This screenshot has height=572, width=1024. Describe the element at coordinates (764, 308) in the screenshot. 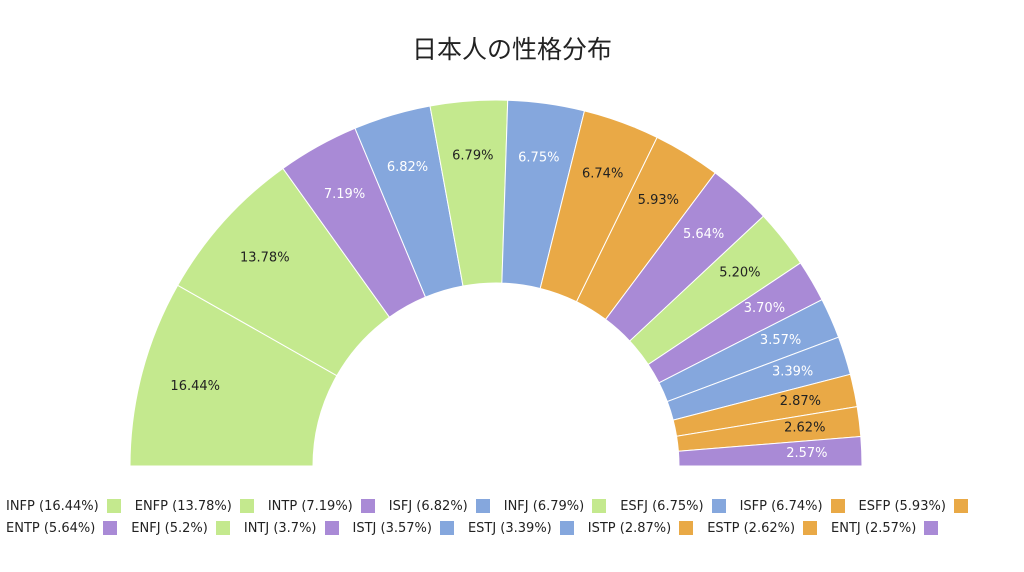

I see `data-label-intj: 3.70%` at that location.